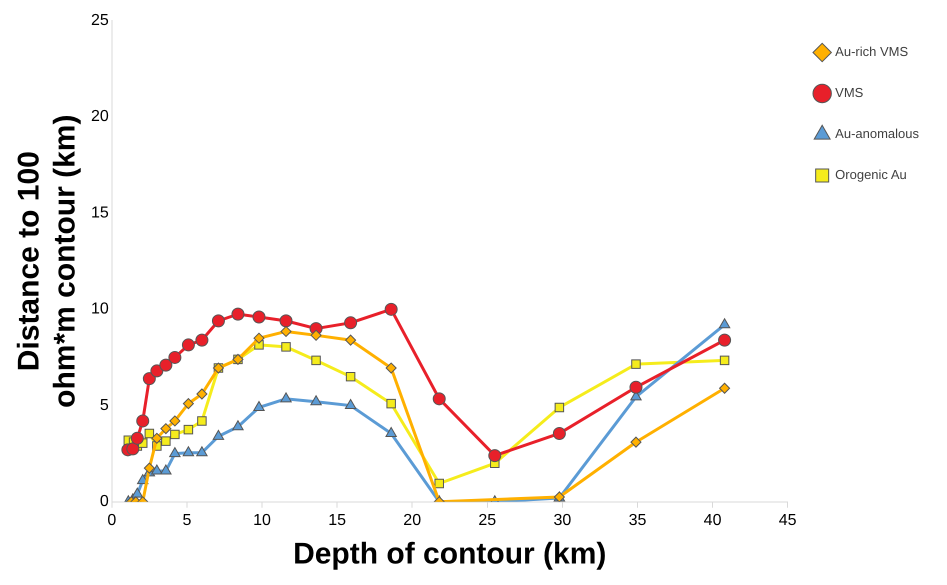 This screenshot has width=947, height=585. What do you see at coordinates (877, 134) in the screenshot?
I see `legend-label: Au-anomalous` at bounding box center [877, 134].